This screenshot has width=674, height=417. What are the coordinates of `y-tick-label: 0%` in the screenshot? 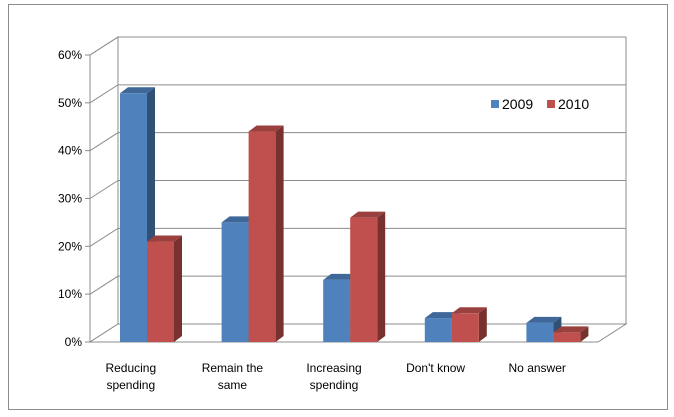 It's located at (74, 342).